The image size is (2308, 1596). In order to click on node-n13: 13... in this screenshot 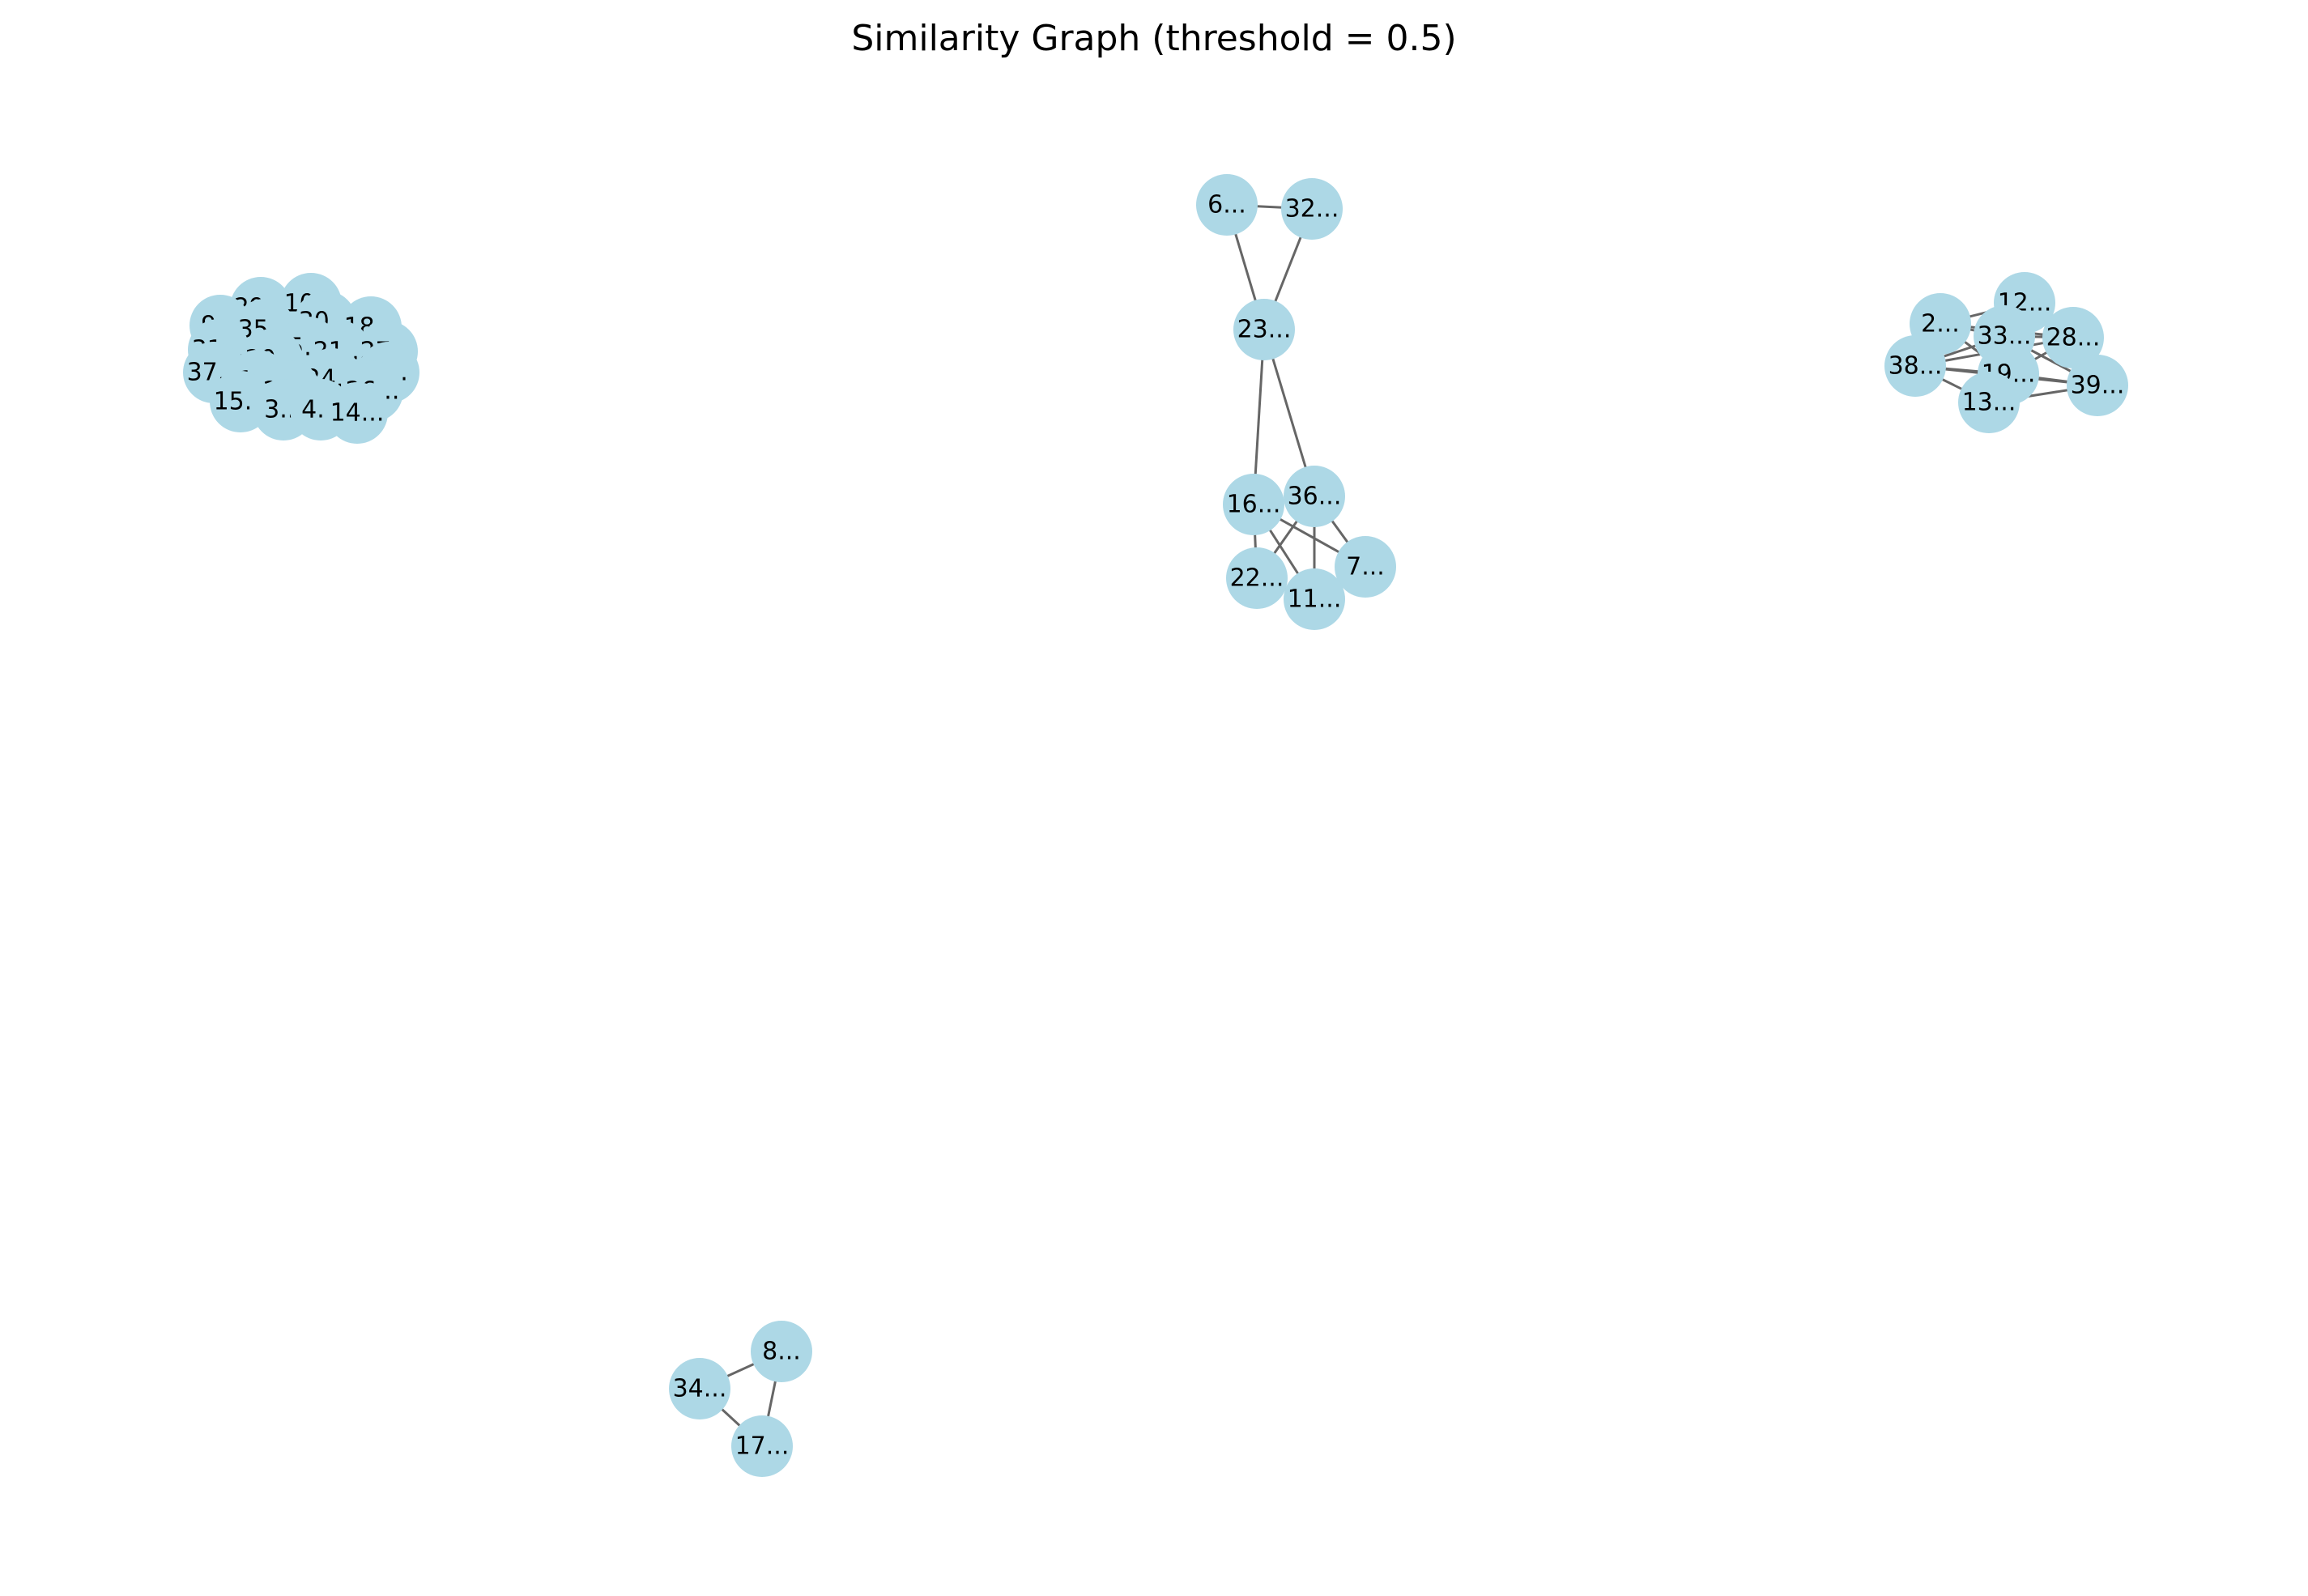, I will do `click(1989, 402)`.